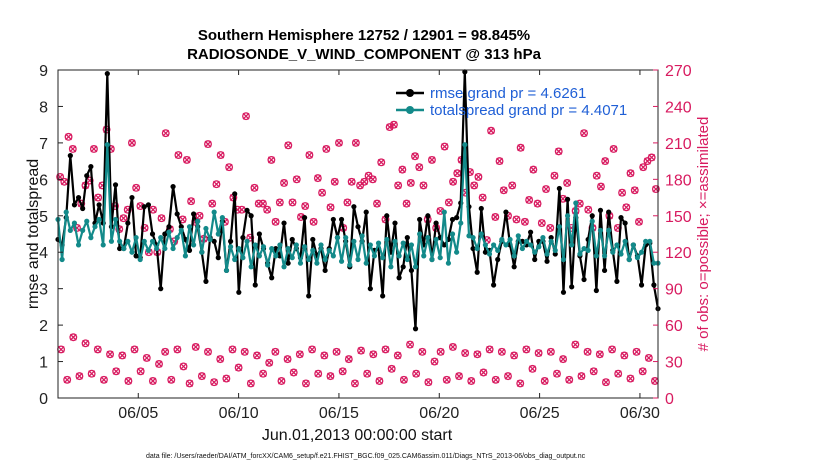  What do you see at coordinates (528, 110) in the screenshot?
I see `legend-spread-label: totalspread grand pr = 4.4071` at bounding box center [528, 110].